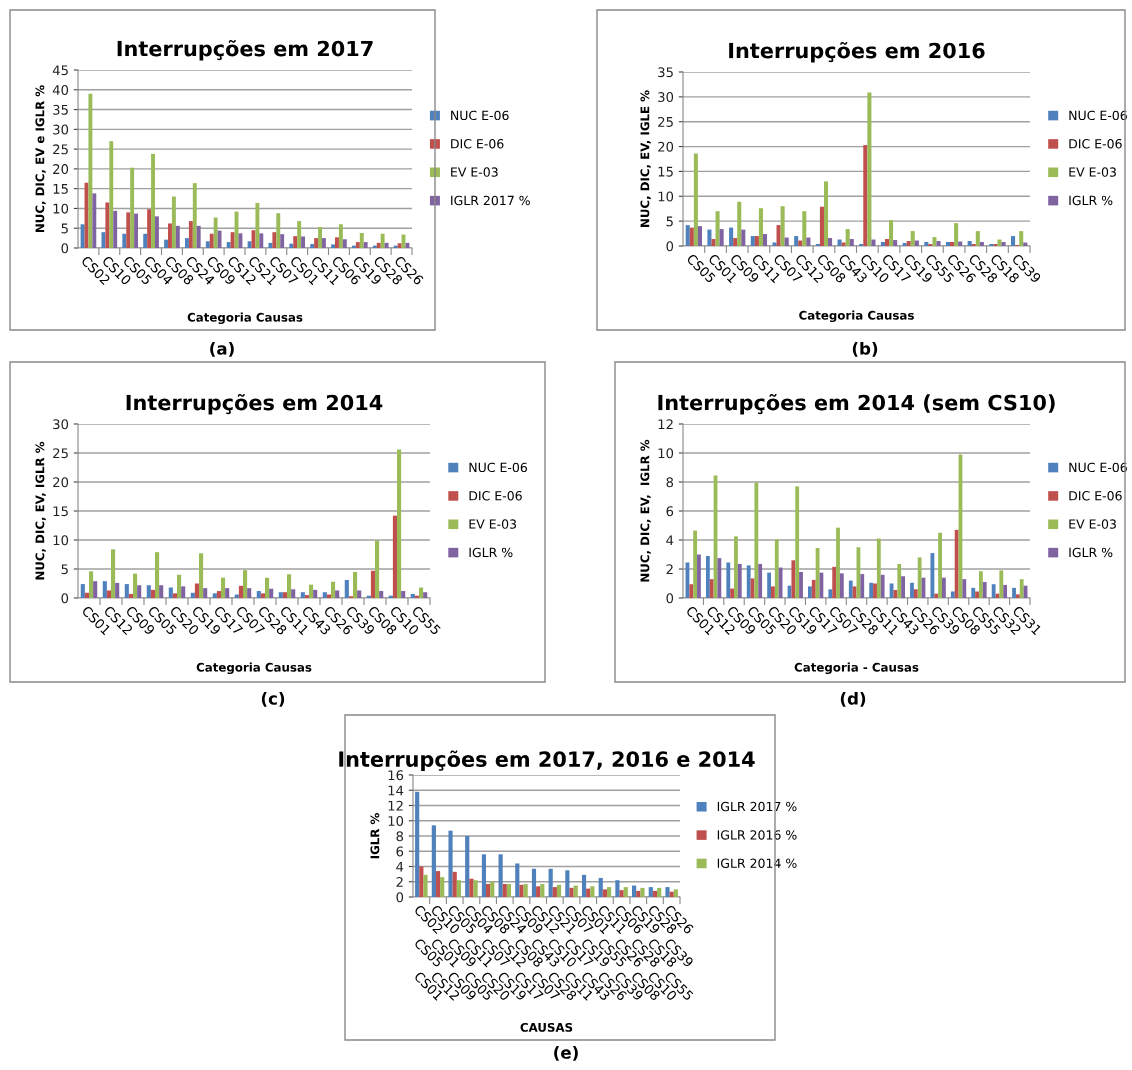 The height and width of the screenshot is (1070, 1132). Describe the element at coordinates (61, 482) in the screenshot. I see `y-tick-label: 20` at that location.